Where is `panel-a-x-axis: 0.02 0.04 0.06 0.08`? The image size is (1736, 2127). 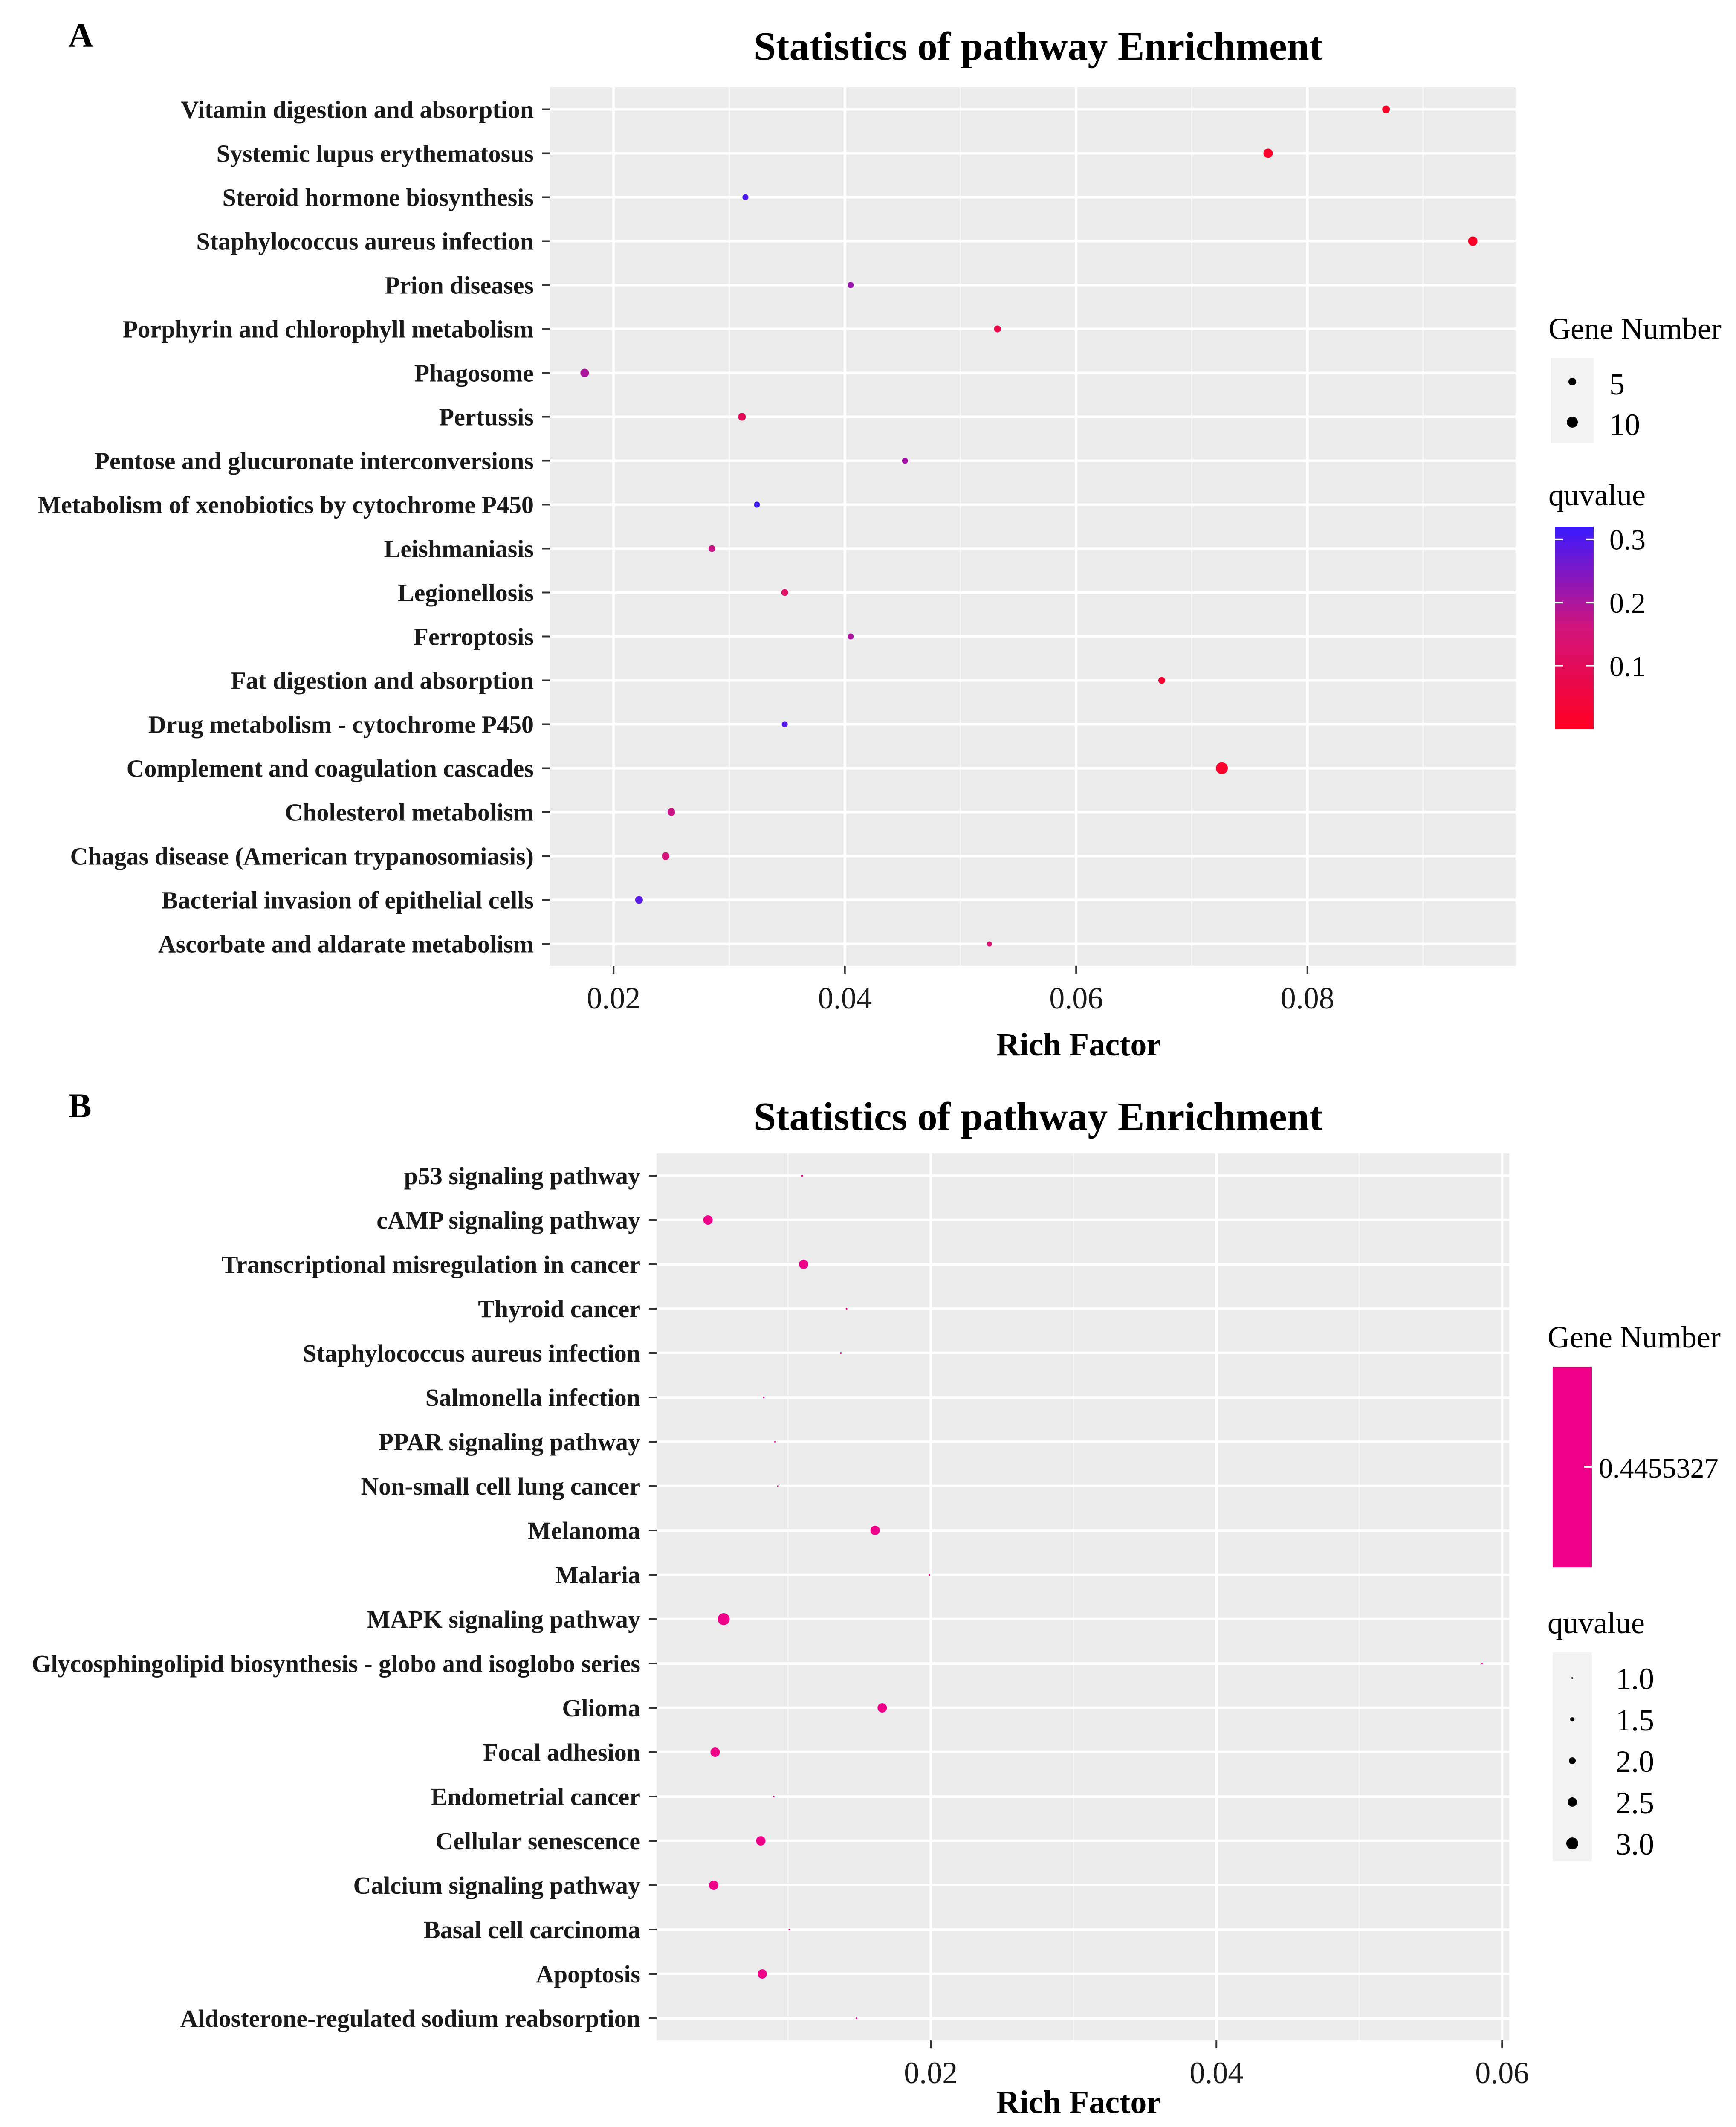
panel-a-x-axis: 0.02 0.04 0.06 0.08 is located at coordinates (961, 990).